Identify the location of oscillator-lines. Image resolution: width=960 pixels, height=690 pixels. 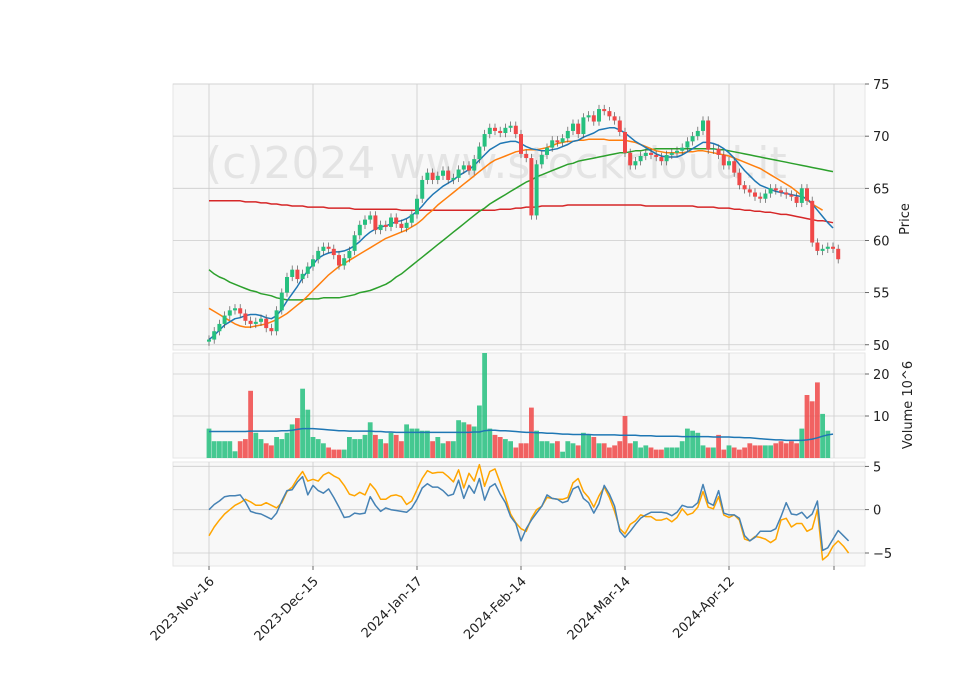
(529, 512).